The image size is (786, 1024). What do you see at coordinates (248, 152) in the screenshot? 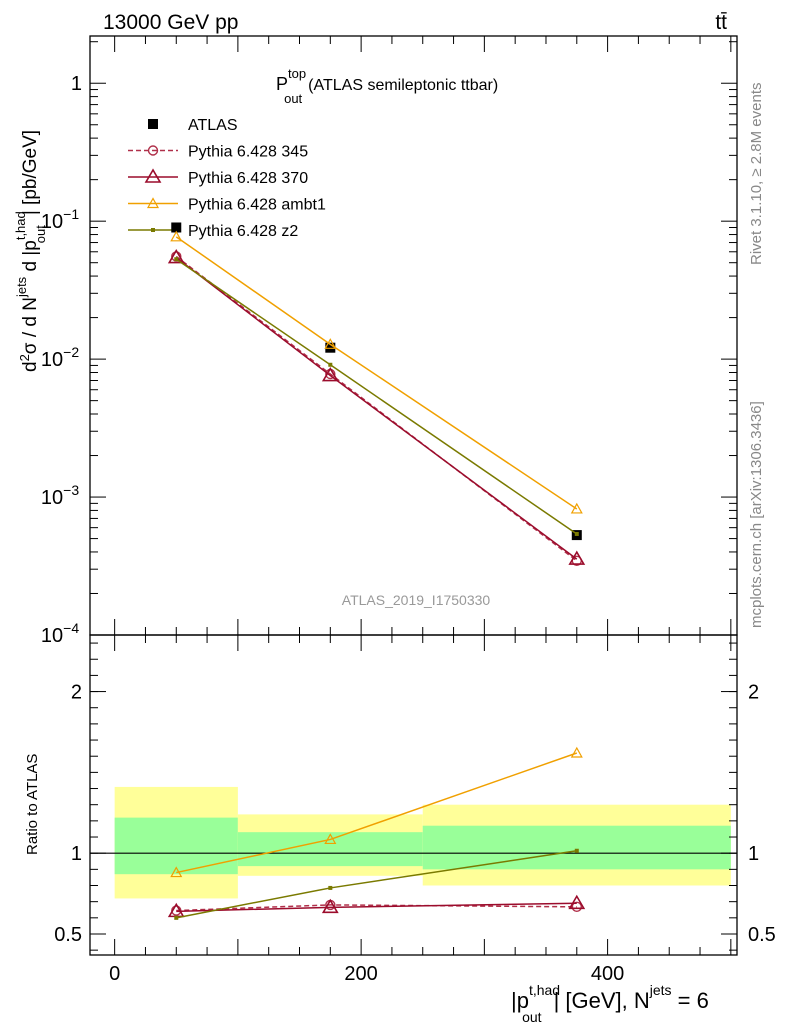
I see `legend-label: Pythia 6.428 345` at bounding box center [248, 152].